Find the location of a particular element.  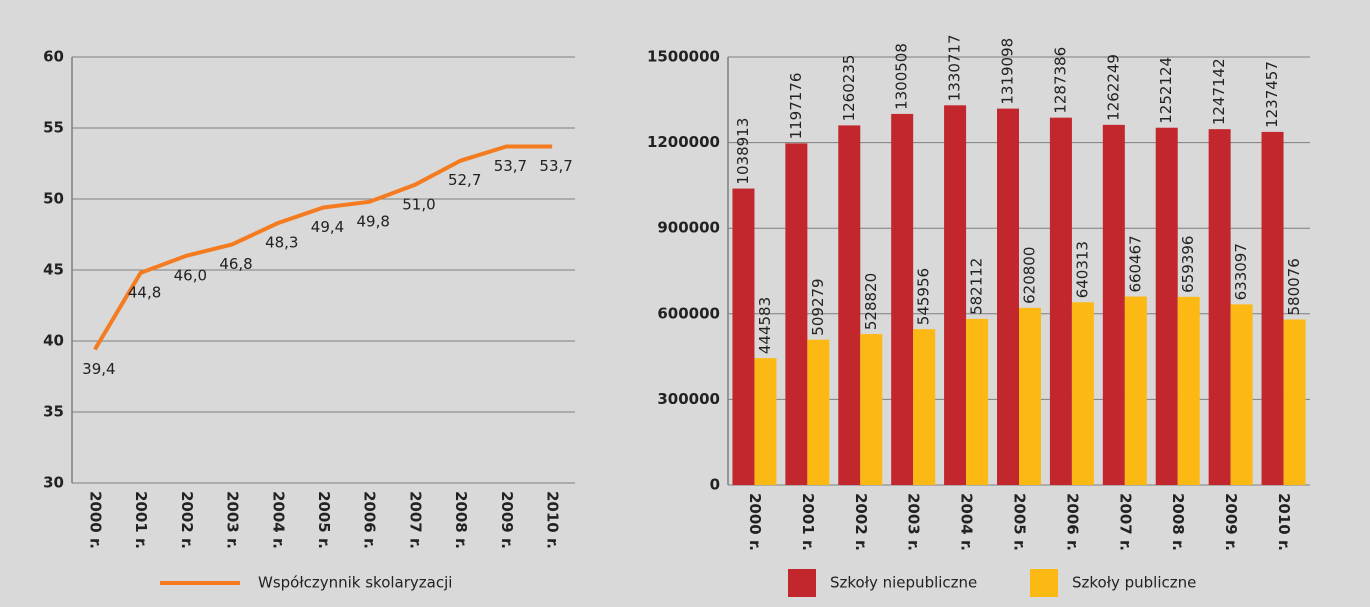

data-label: 1300508 is located at coordinates (902, 76).